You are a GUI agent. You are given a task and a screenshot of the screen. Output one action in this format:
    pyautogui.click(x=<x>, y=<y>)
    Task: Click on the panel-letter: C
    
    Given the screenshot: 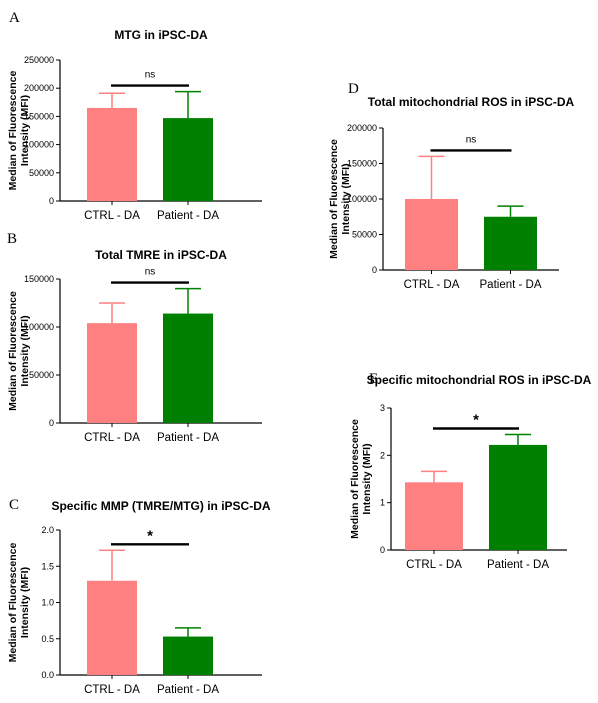 What is the action you would take?
    pyautogui.click(x=14, y=505)
    